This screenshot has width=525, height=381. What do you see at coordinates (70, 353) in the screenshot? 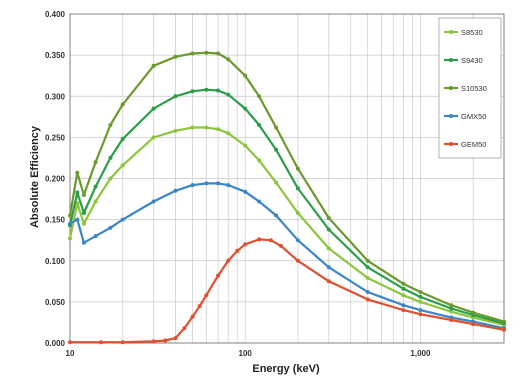
I see `x-tick-label: 10` at bounding box center [70, 353].